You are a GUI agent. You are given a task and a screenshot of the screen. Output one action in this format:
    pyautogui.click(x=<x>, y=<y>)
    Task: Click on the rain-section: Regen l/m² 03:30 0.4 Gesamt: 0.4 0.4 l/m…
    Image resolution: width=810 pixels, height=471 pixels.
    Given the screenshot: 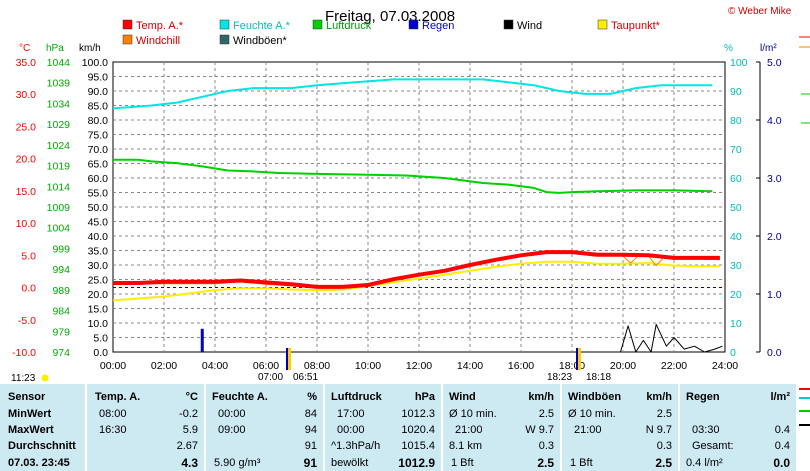 What is the action you would take?
    pyautogui.click(x=738, y=427)
    